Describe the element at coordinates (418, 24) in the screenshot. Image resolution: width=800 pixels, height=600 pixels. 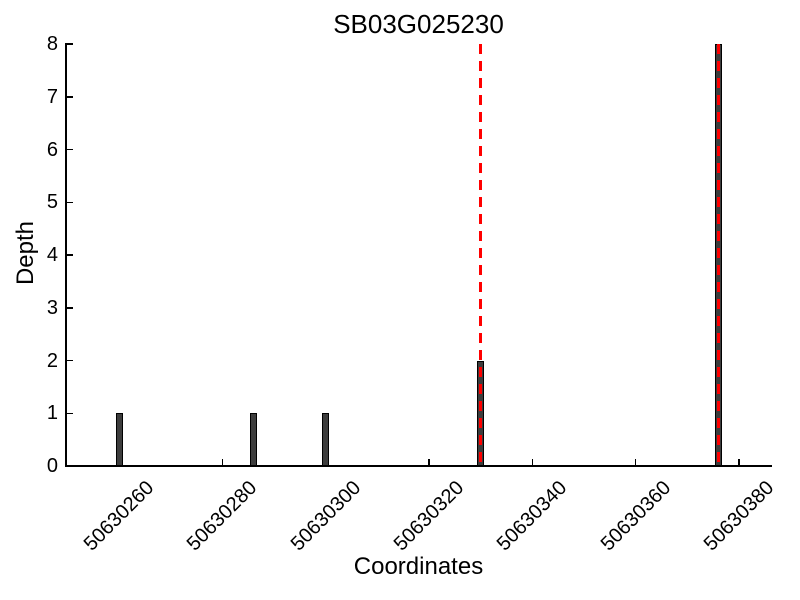
I see `chart-title: SB03G025230` at that location.